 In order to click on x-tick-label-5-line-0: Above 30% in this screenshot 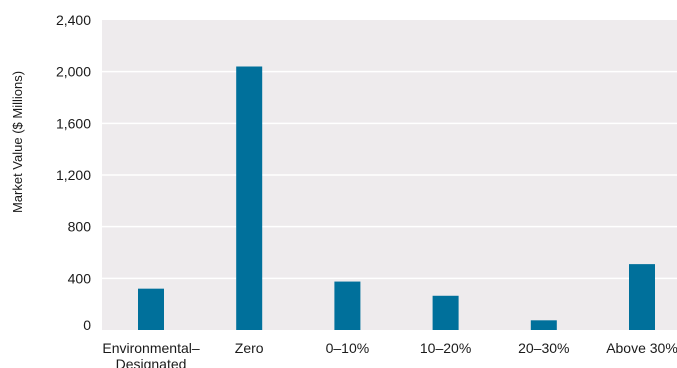, I will do `click(641, 348)`.